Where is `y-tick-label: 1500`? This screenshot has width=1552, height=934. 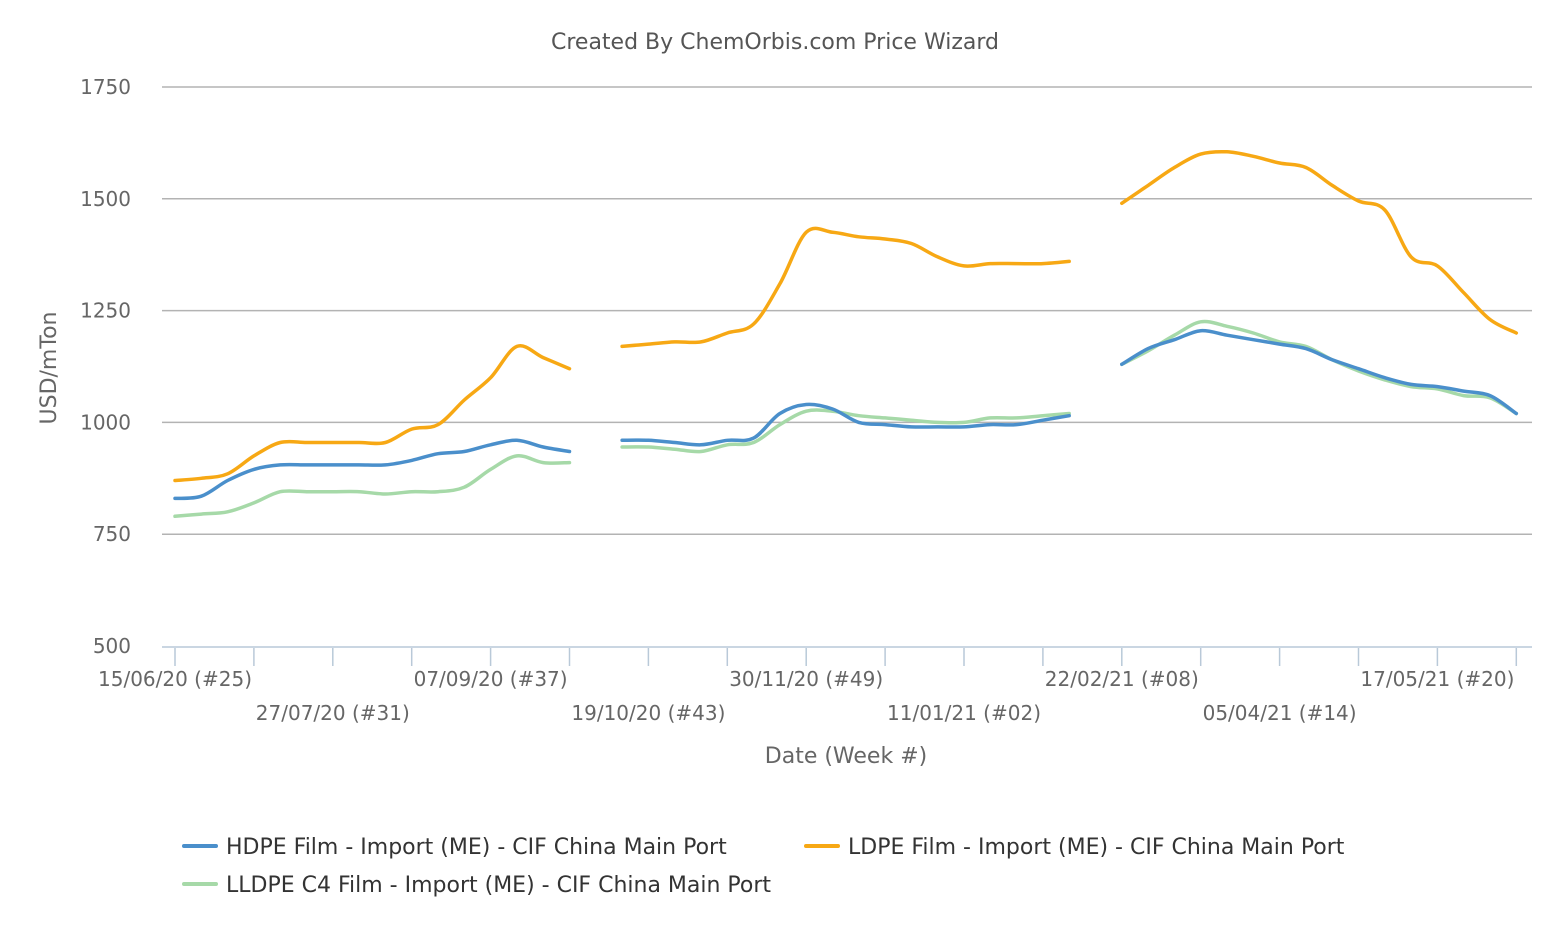
y-tick-label: 1500 is located at coordinates (105, 199).